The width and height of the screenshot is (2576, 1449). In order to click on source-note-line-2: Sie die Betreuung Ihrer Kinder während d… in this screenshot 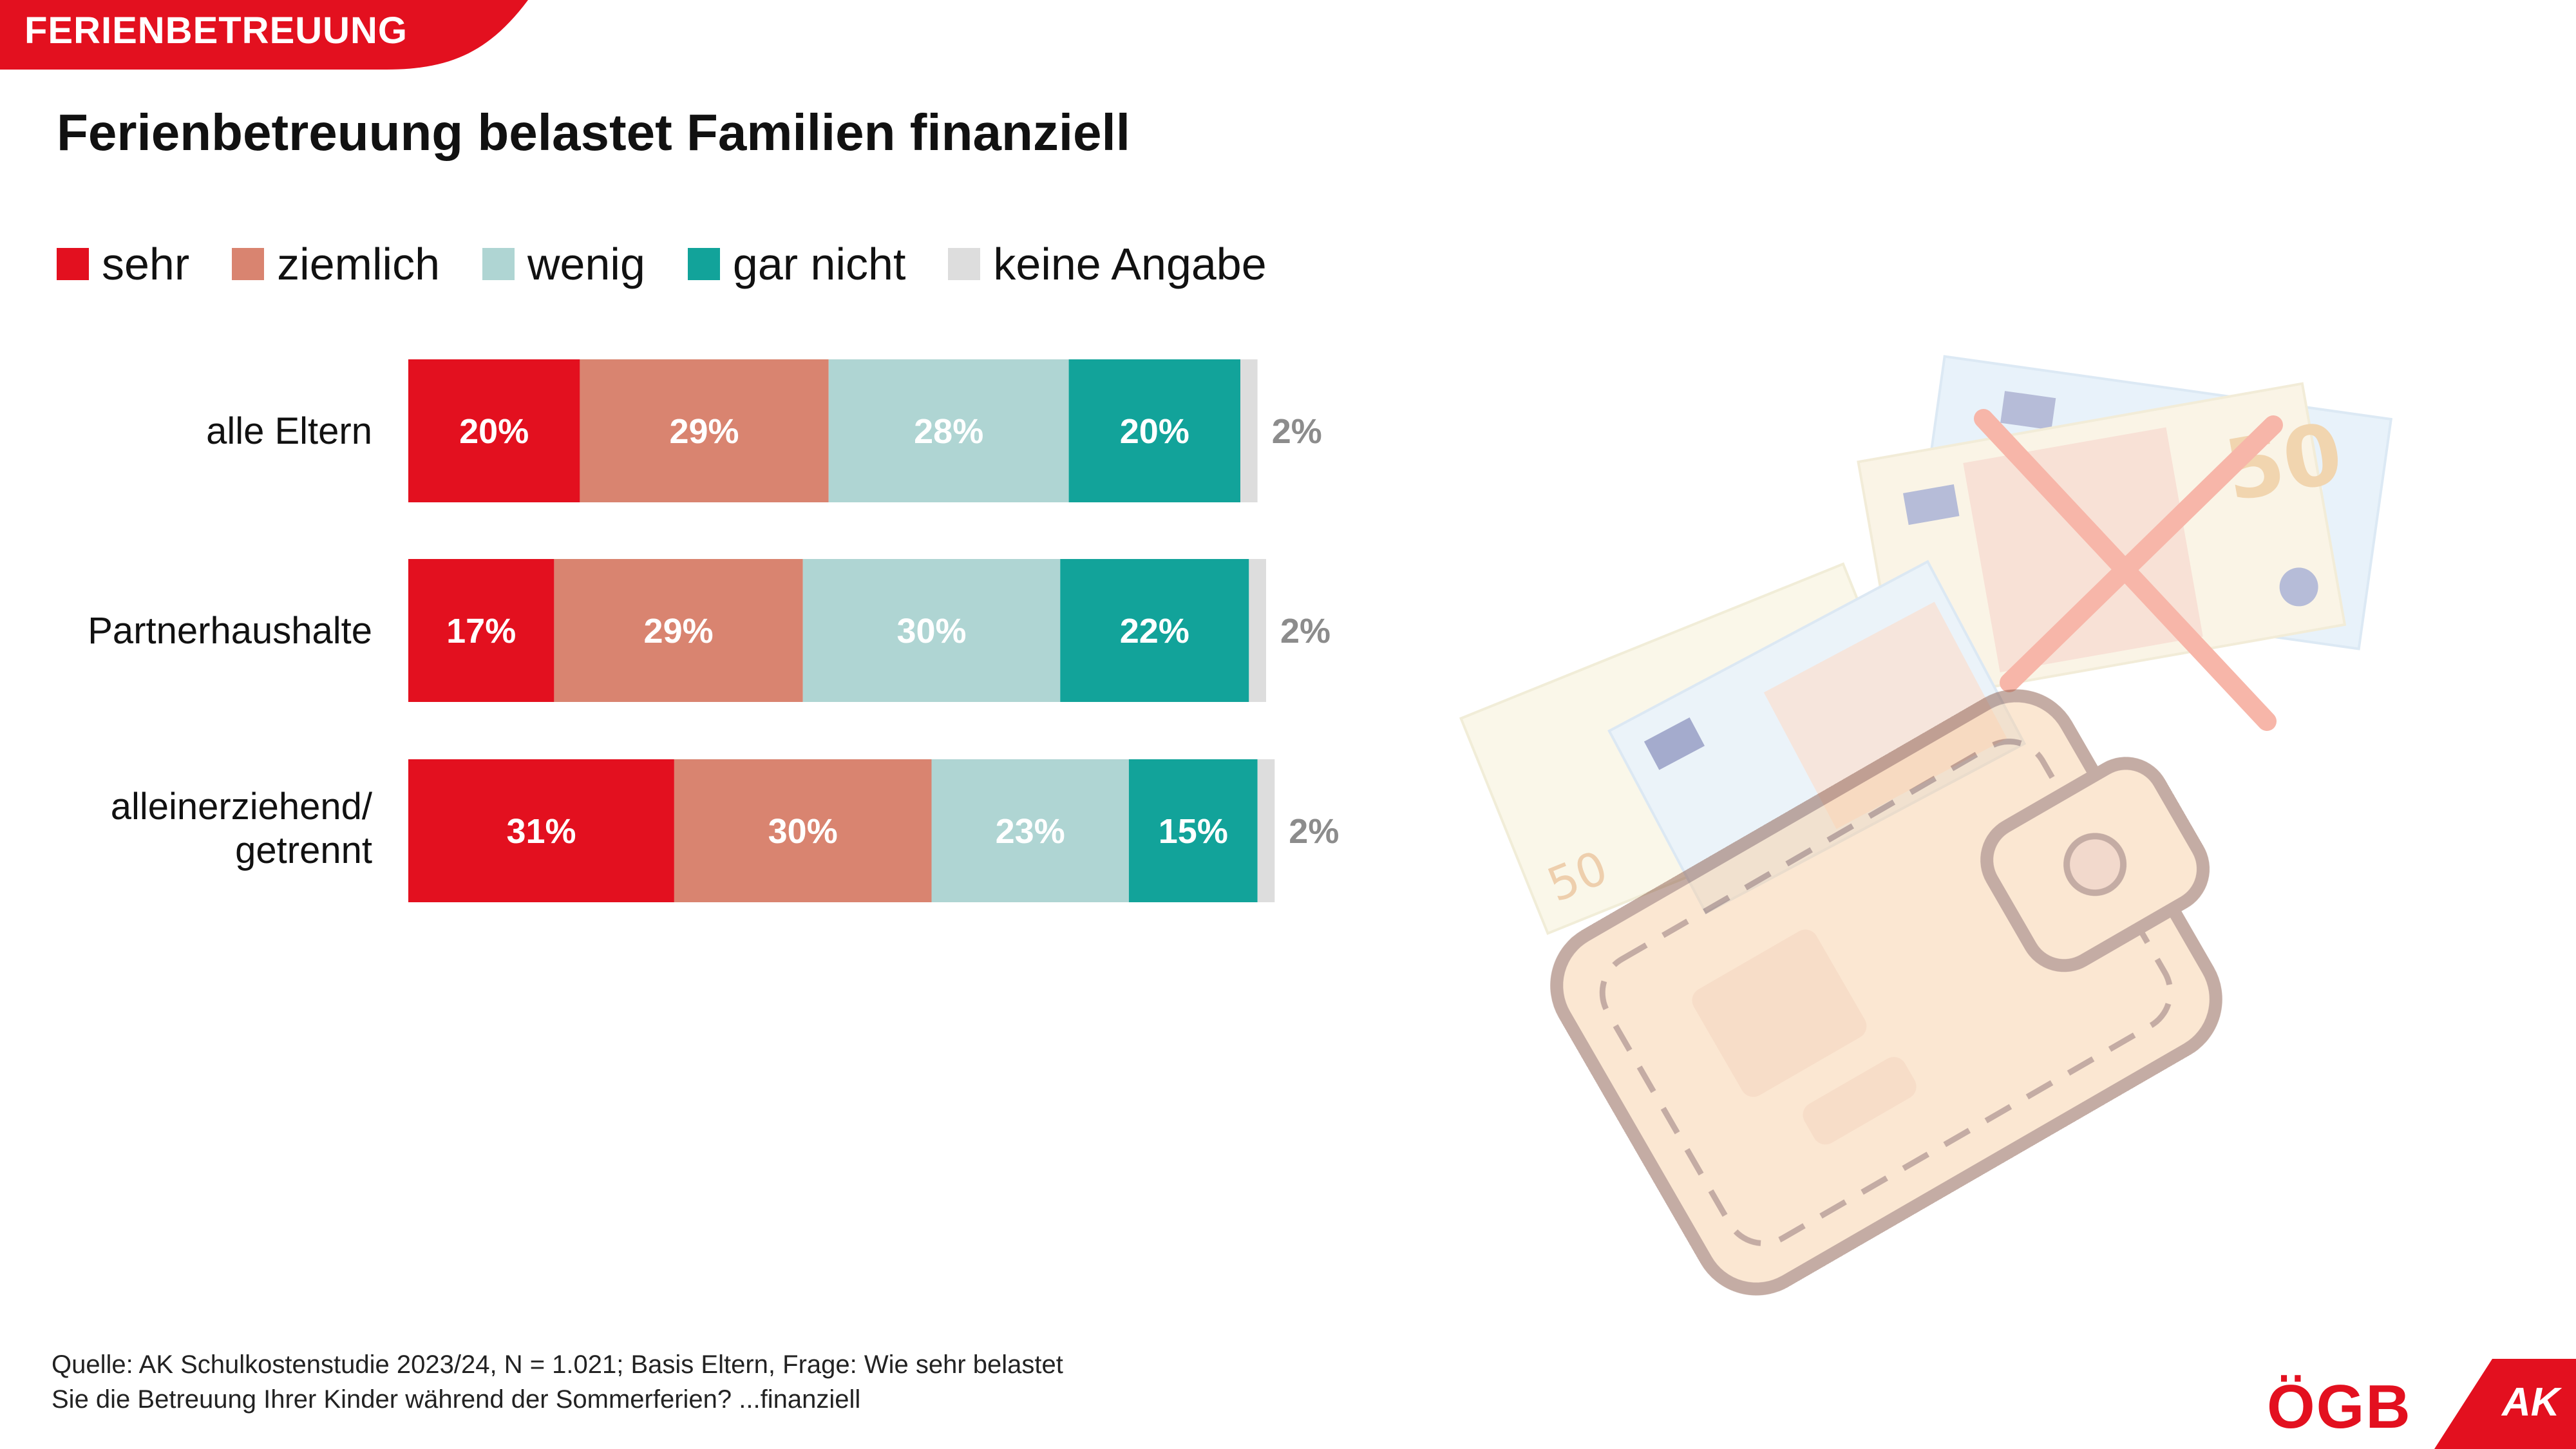, I will do `click(457, 1399)`.